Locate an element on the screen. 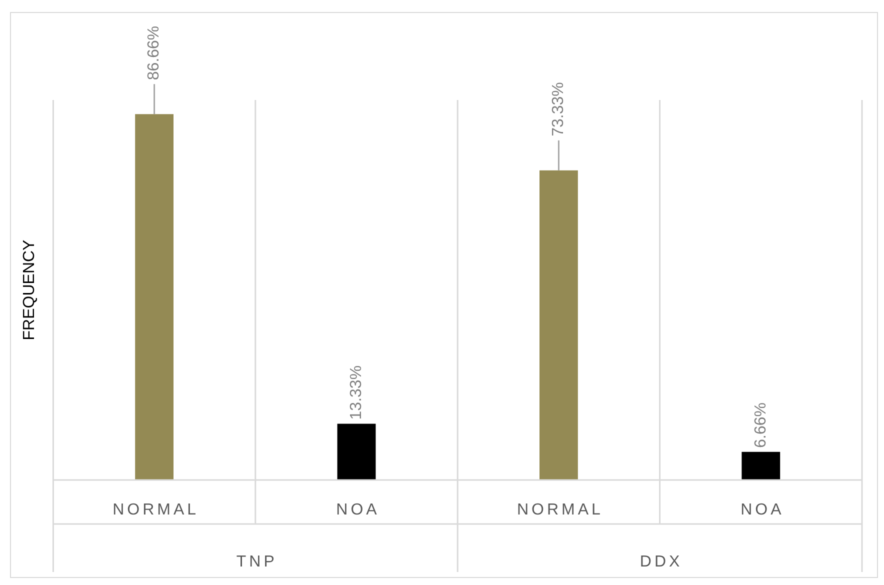 Image resolution: width=884 pixels, height=585 pixels. y-axis-title: FREQUENCY is located at coordinates (29, 289).